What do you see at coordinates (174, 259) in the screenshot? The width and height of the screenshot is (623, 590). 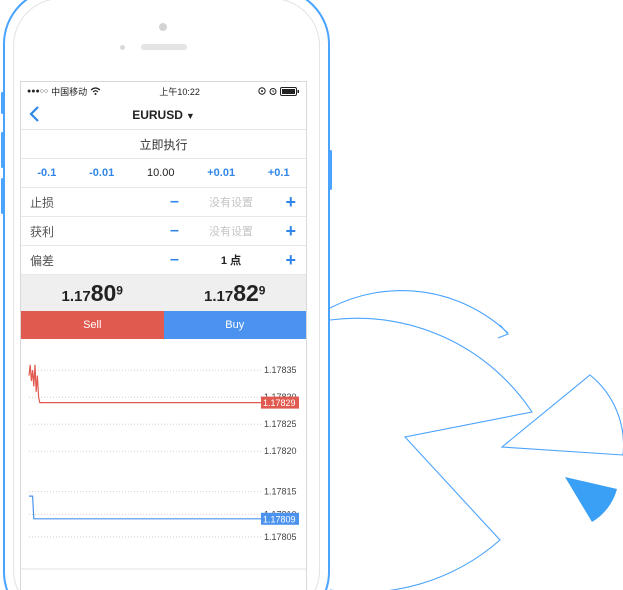 I see `deviation-minus-button: –` at bounding box center [174, 259].